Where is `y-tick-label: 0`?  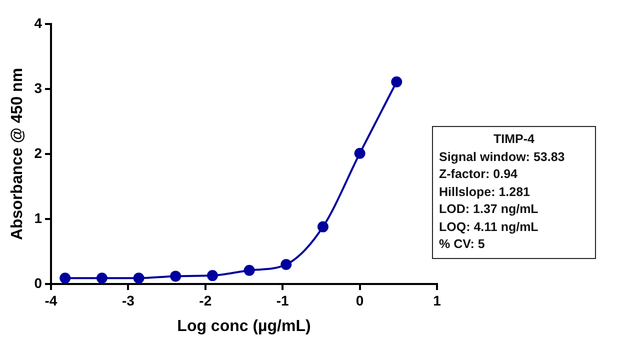 y-tick-label: 0 is located at coordinates (38, 282).